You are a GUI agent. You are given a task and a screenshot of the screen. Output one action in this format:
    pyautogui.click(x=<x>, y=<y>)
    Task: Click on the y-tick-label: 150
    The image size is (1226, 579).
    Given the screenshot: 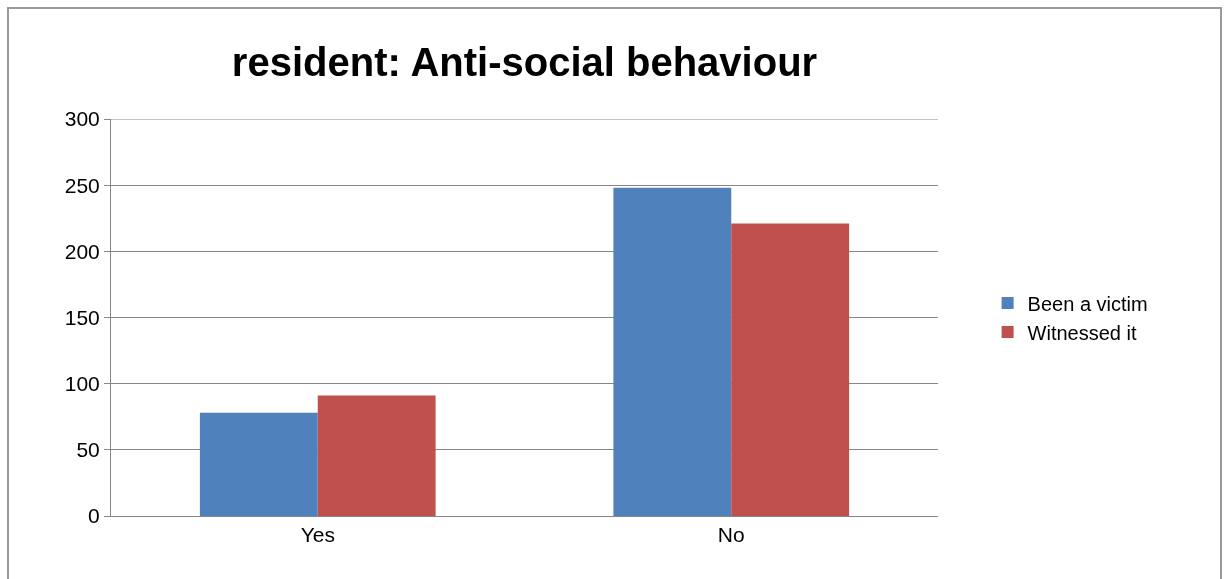 What is the action you would take?
    pyautogui.click(x=82, y=317)
    